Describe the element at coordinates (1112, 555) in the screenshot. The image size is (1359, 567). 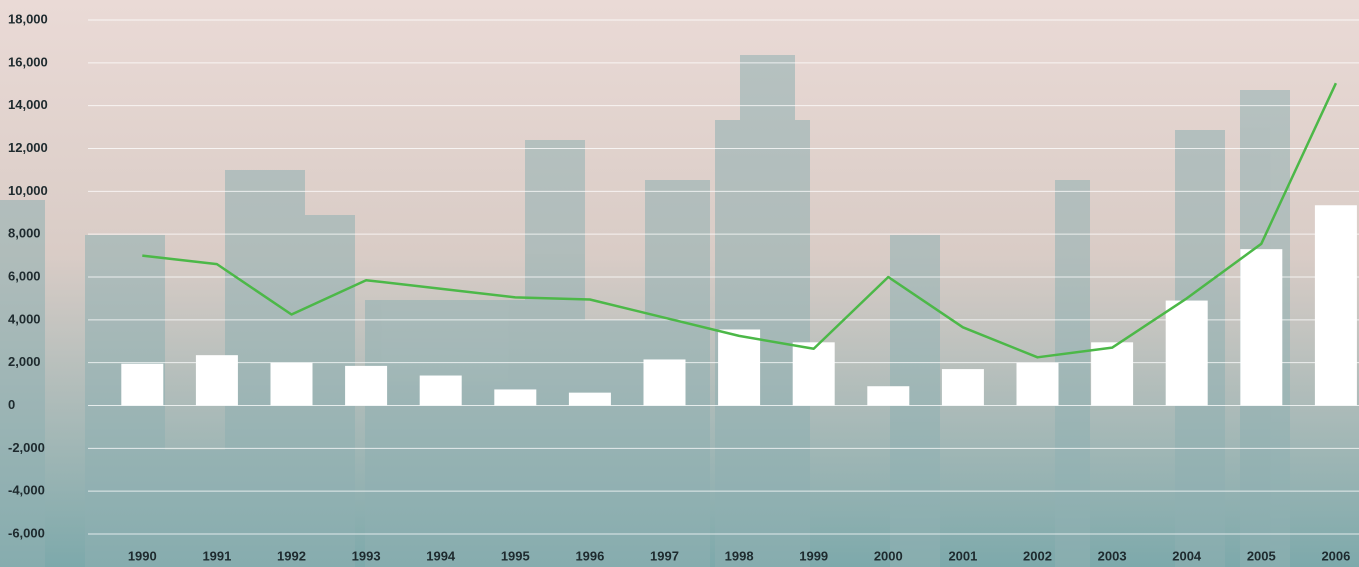
I see `x-tick-label: 2003` at that location.